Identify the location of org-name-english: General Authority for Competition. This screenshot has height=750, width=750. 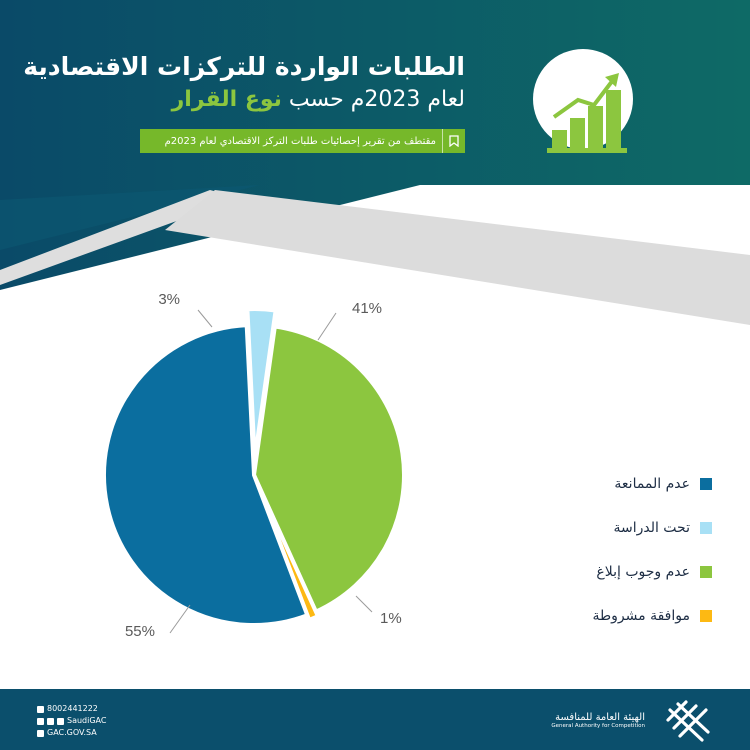
(598, 726).